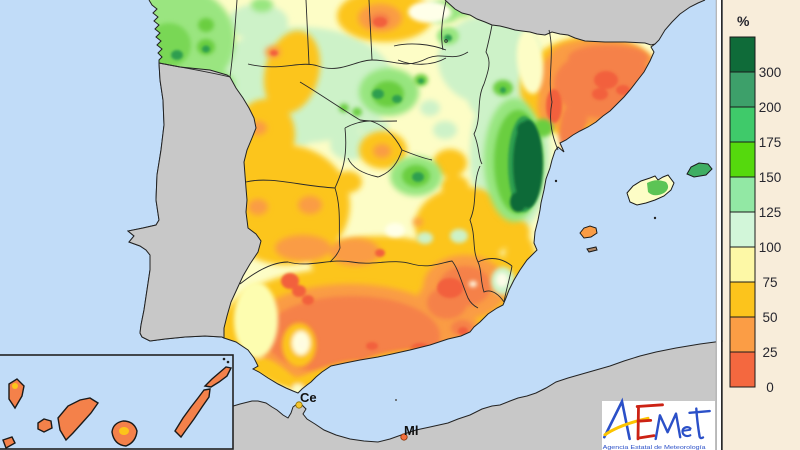 Image resolution: width=800 pixels, height=450 pixels. What do you see at coordinates (654, 447) in the screenshot?
I see `svg-text:Agencia Estatal de Meteorologí: Agencia Estatal de Meteorología` at bounding box center [654, 447].